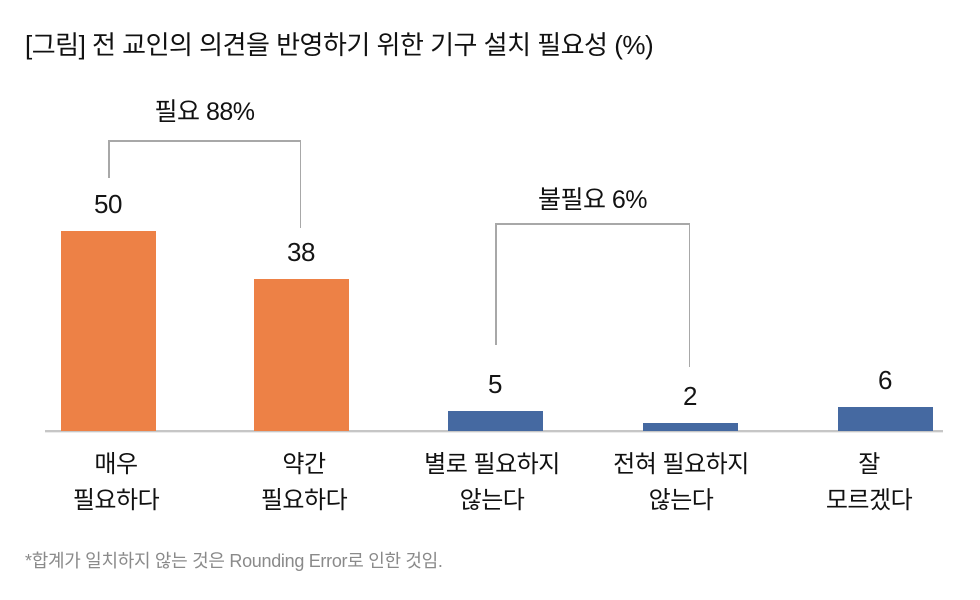  I want to click on chart-footnote: *합계가 일치하지 않는 것은 Rounding Error로 인한 것임., so click(234, 561).